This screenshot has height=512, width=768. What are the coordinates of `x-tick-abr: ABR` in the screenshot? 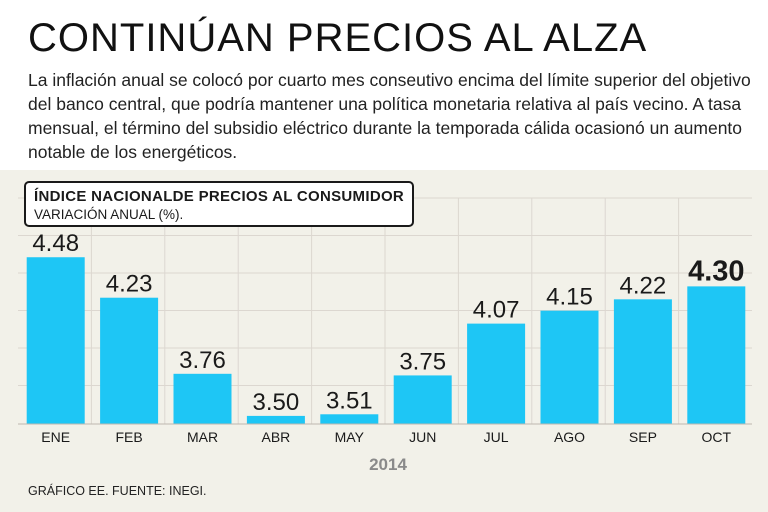 It's located at (276, 437).